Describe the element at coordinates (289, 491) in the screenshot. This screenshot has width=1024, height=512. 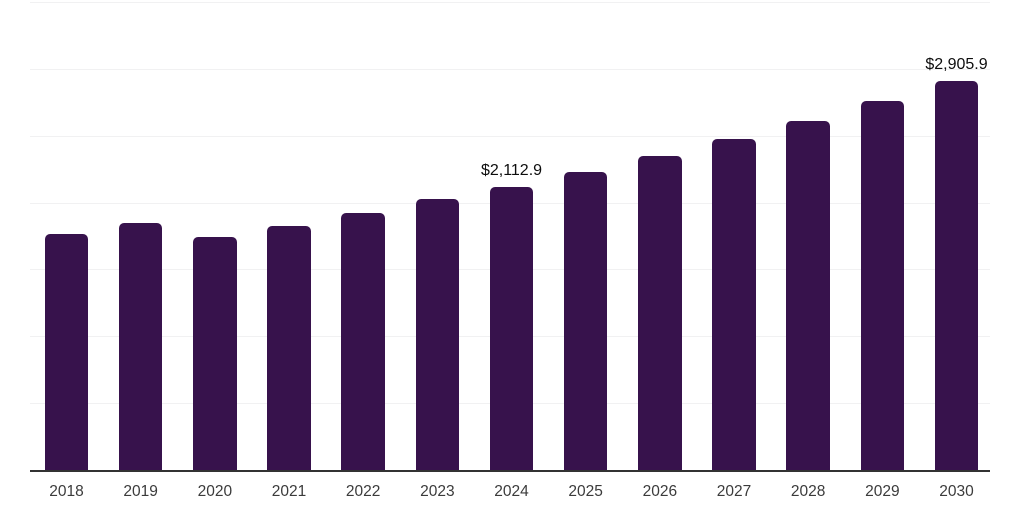
I see `x-tick-2021: 2021` at that location.